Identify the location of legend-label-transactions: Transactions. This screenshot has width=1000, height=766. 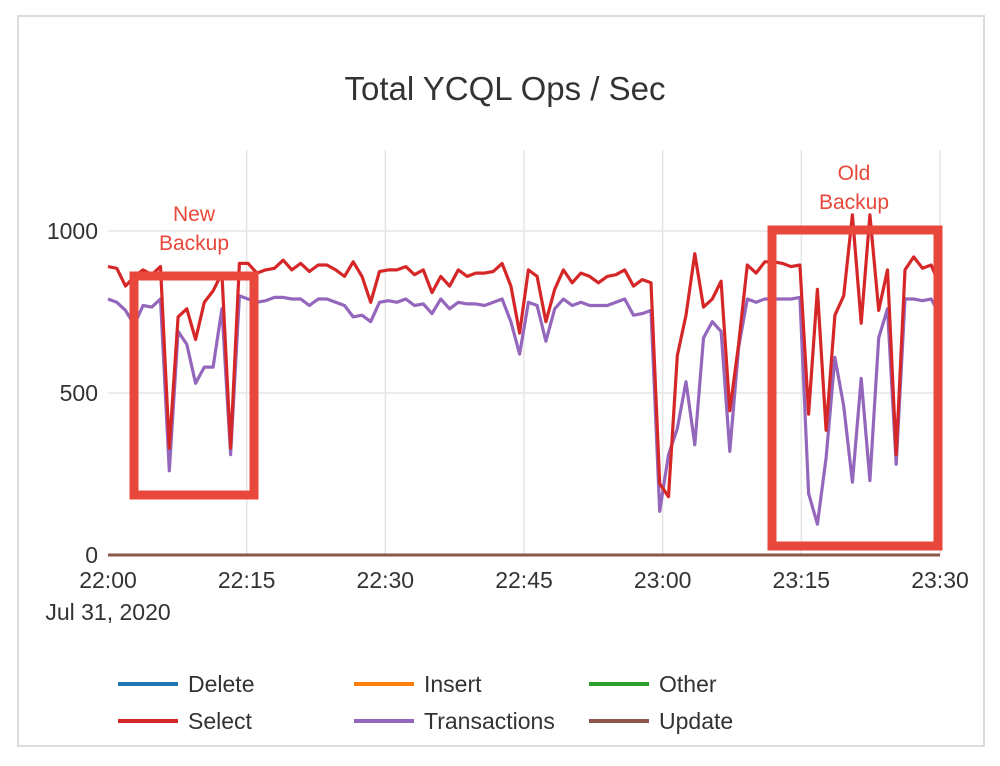
(489, 721).